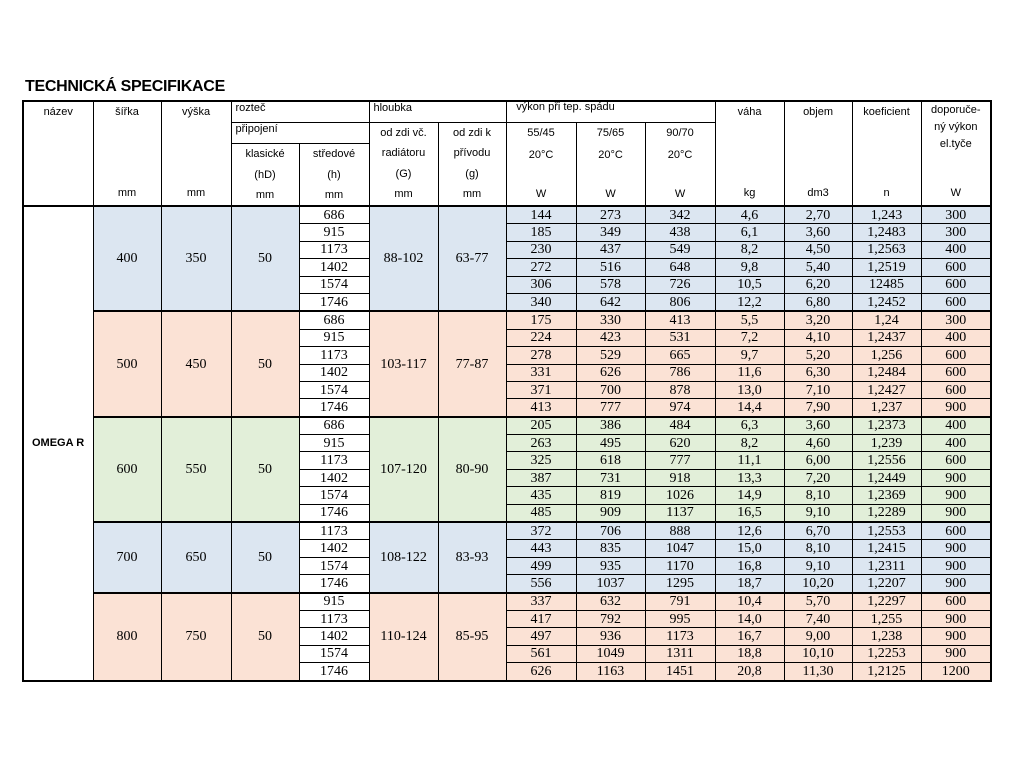  Describe the element at coordinates (610, 672) in the screenshot. I see `value-cell: 1163` at that location.